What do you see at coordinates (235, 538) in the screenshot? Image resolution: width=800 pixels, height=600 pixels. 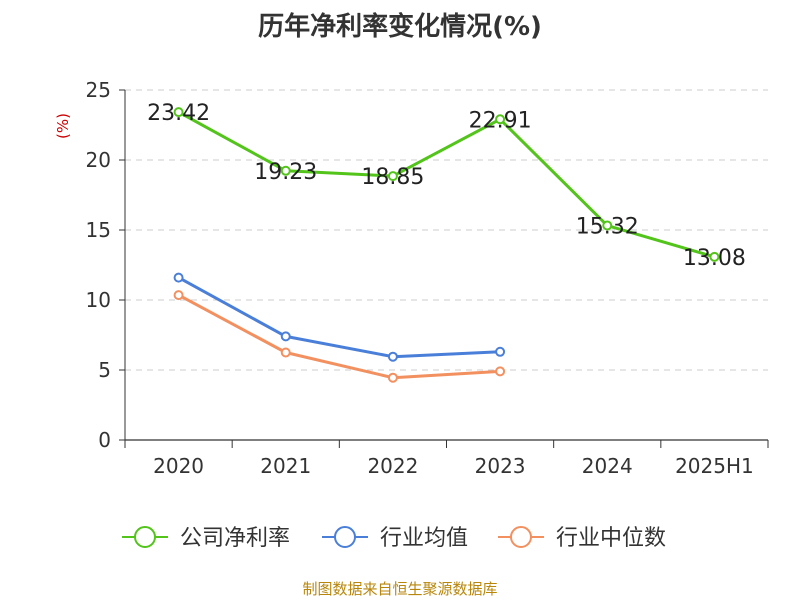 I see `legend-label: 公司净利率` at bounding box center [235, 538].